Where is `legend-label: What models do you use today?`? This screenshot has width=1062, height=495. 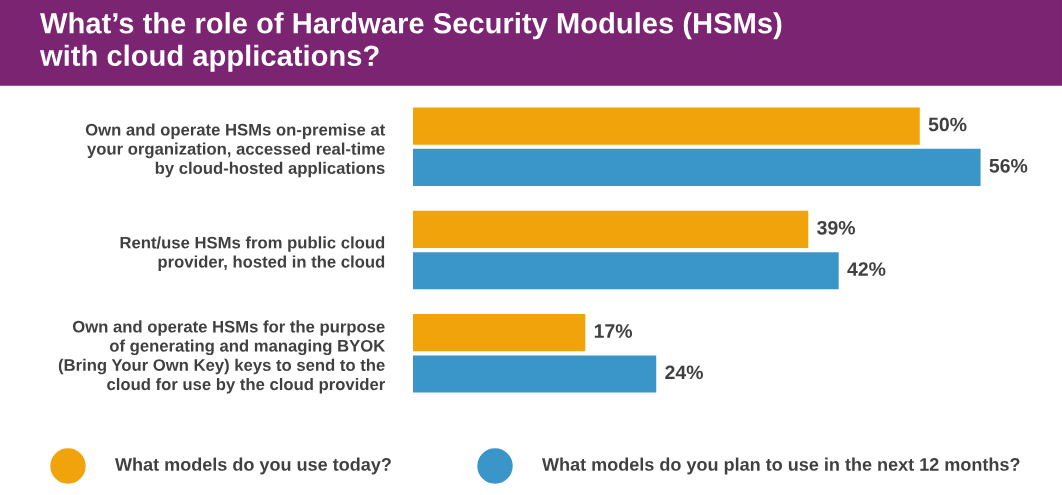
legend-label: What models do you use today? is located at coordinates (253, 466).